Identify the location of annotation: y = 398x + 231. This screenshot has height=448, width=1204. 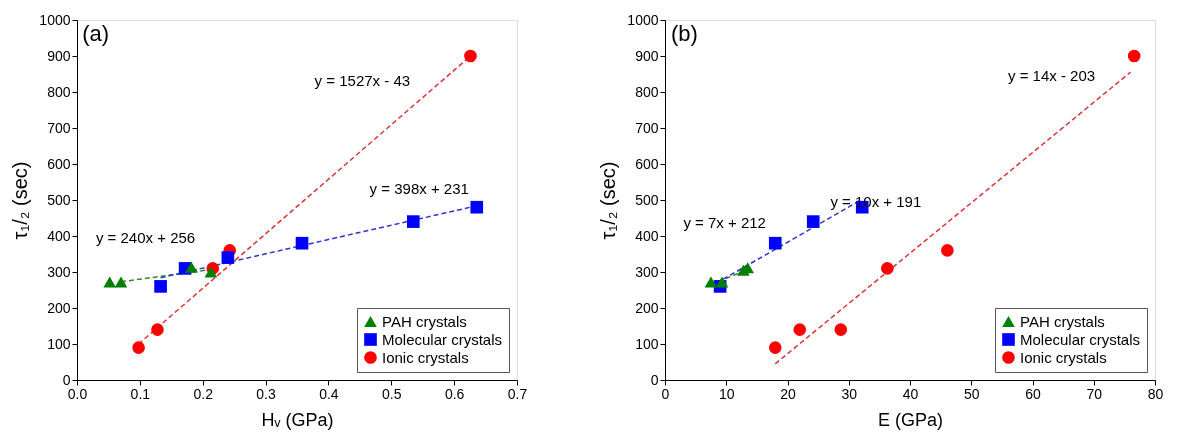
(419, 188).